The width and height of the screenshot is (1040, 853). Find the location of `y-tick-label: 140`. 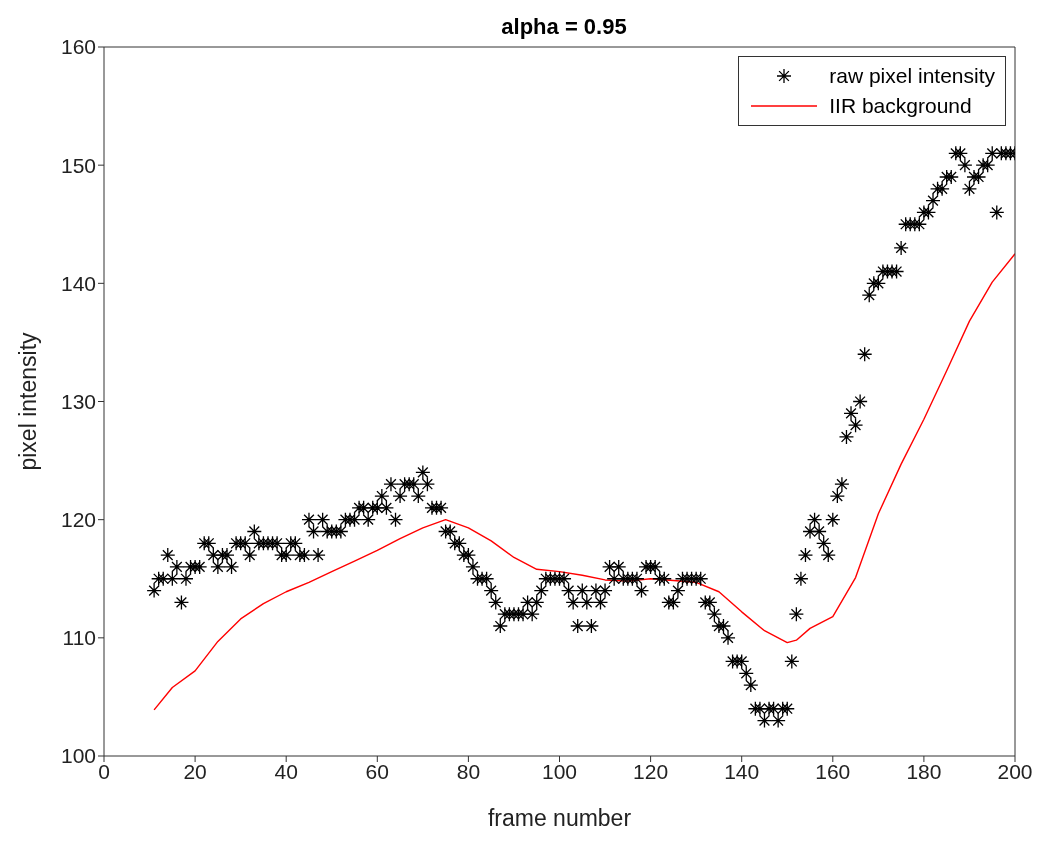

y-tick-label: 140 is located at coordinates (78, 283).